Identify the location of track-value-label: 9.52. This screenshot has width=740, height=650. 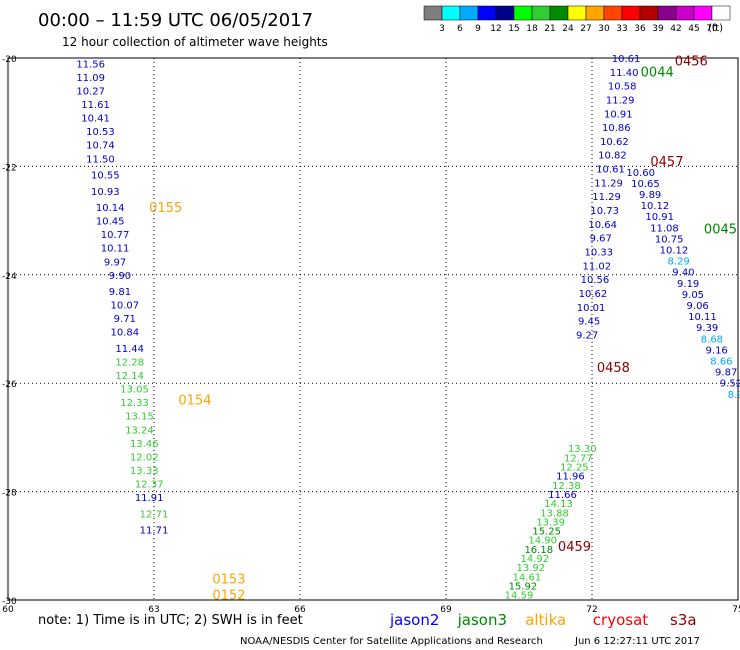
(730, 384).